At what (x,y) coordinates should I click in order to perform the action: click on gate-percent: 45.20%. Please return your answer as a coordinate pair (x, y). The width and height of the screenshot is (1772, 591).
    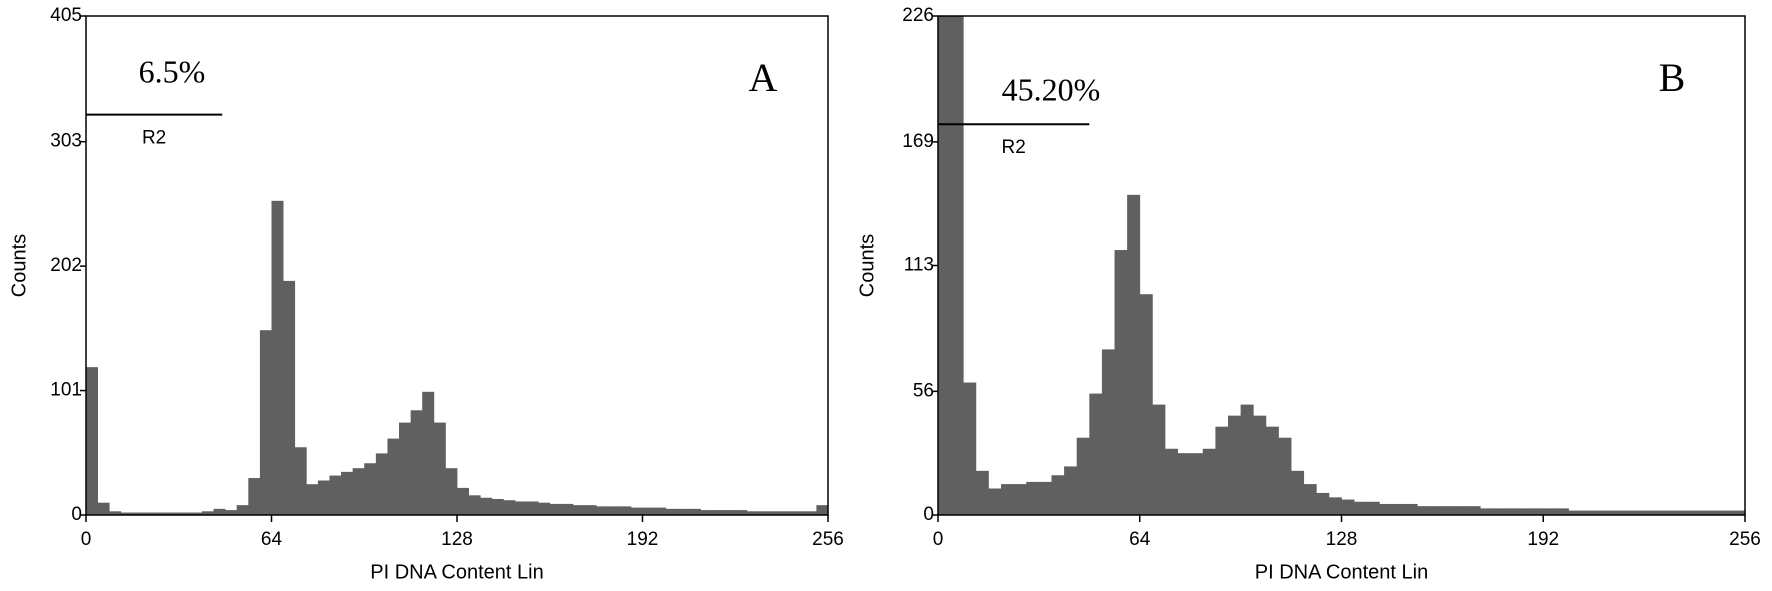
    Looking at the image, I should click on (1051, 89).